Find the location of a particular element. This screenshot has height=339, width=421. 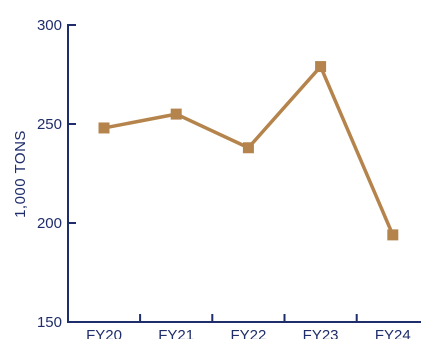

y-axis-title: 1,000 TONS is located at coordinates (20, 174).